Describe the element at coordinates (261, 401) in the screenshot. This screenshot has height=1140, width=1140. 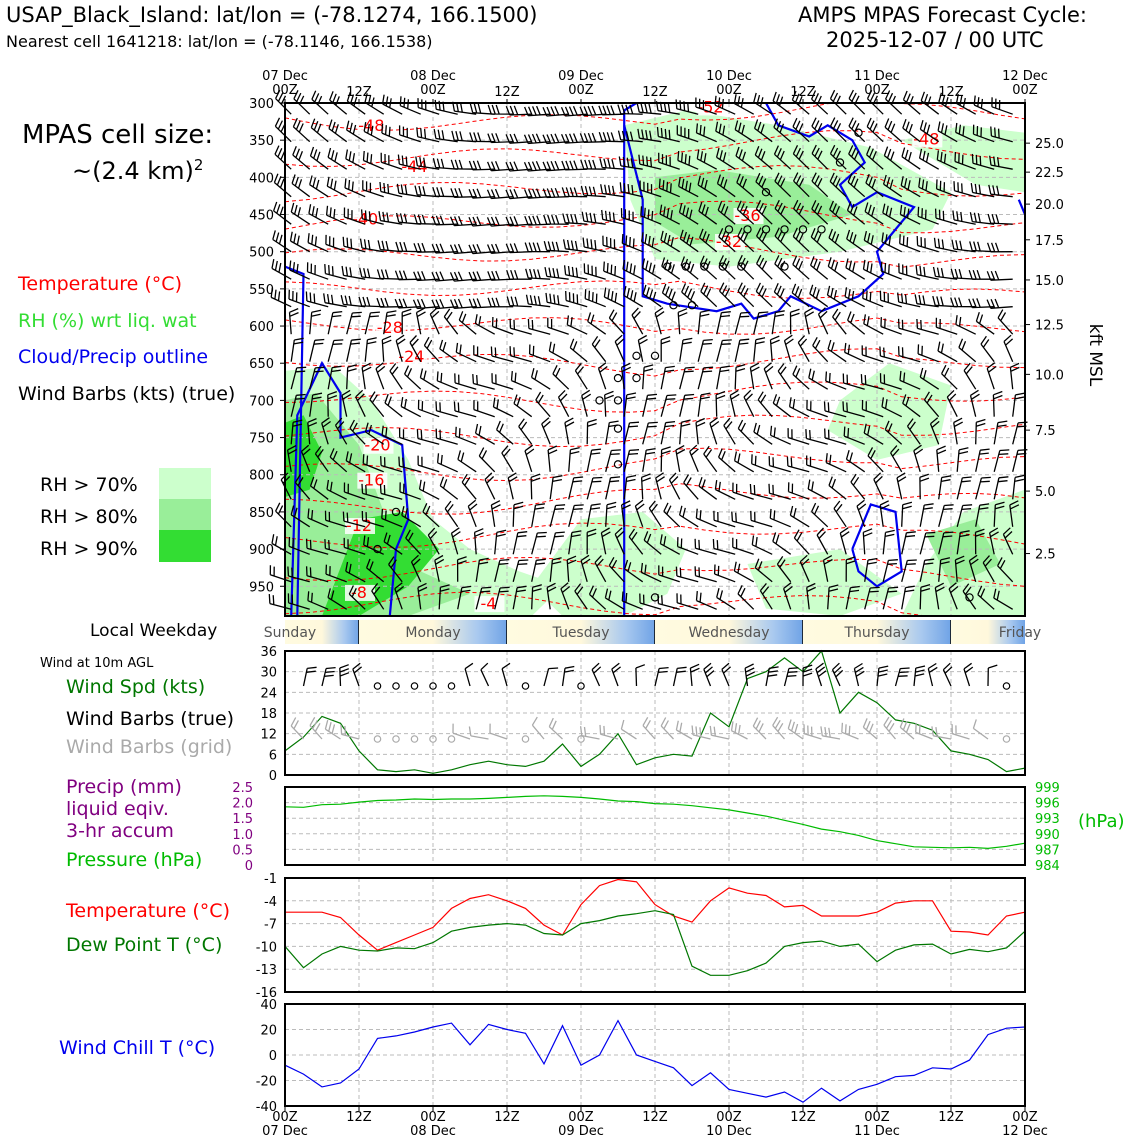
I see `hpa-tick-label-8: 700` at that location.